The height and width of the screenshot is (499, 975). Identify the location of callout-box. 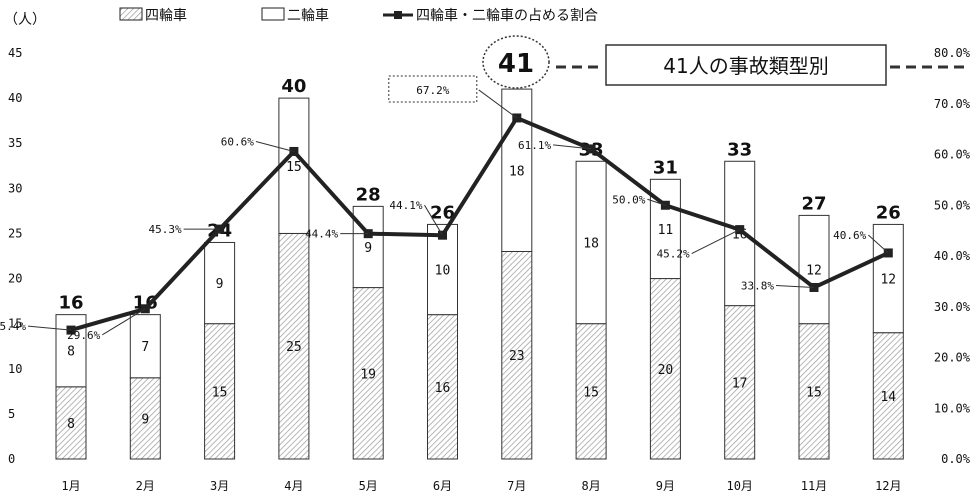
(746, 65).